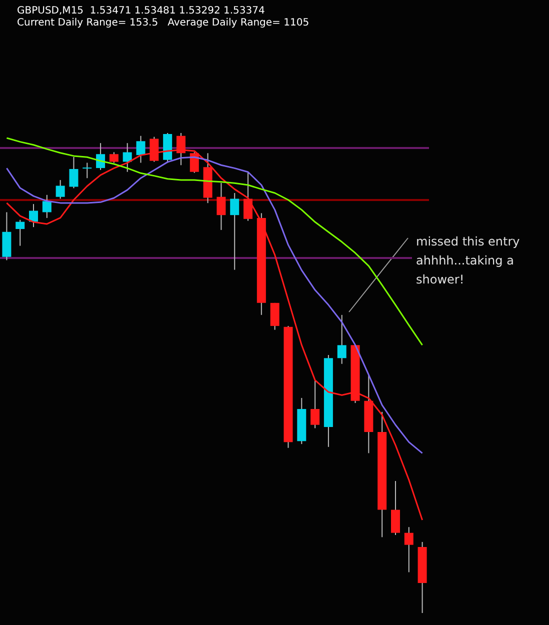 The width and height of the screenshot is (549, 625). I want to click on chart-subtitle: Current Daily Range= 153.5 Average Daily Range= 1105, so click(163, 23).